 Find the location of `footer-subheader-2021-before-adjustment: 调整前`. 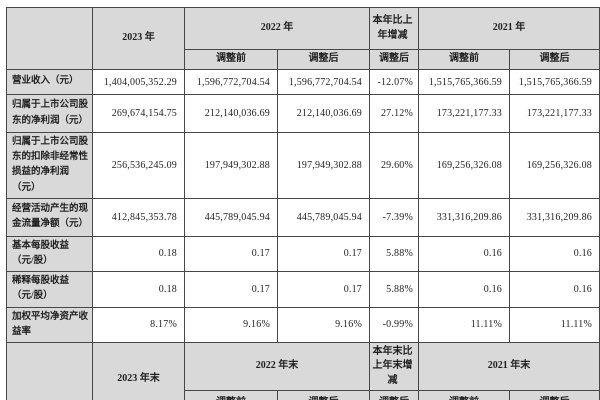

footer-subheader-2021-before-adjustment: 调整前 is located at coordinates (464, 394).